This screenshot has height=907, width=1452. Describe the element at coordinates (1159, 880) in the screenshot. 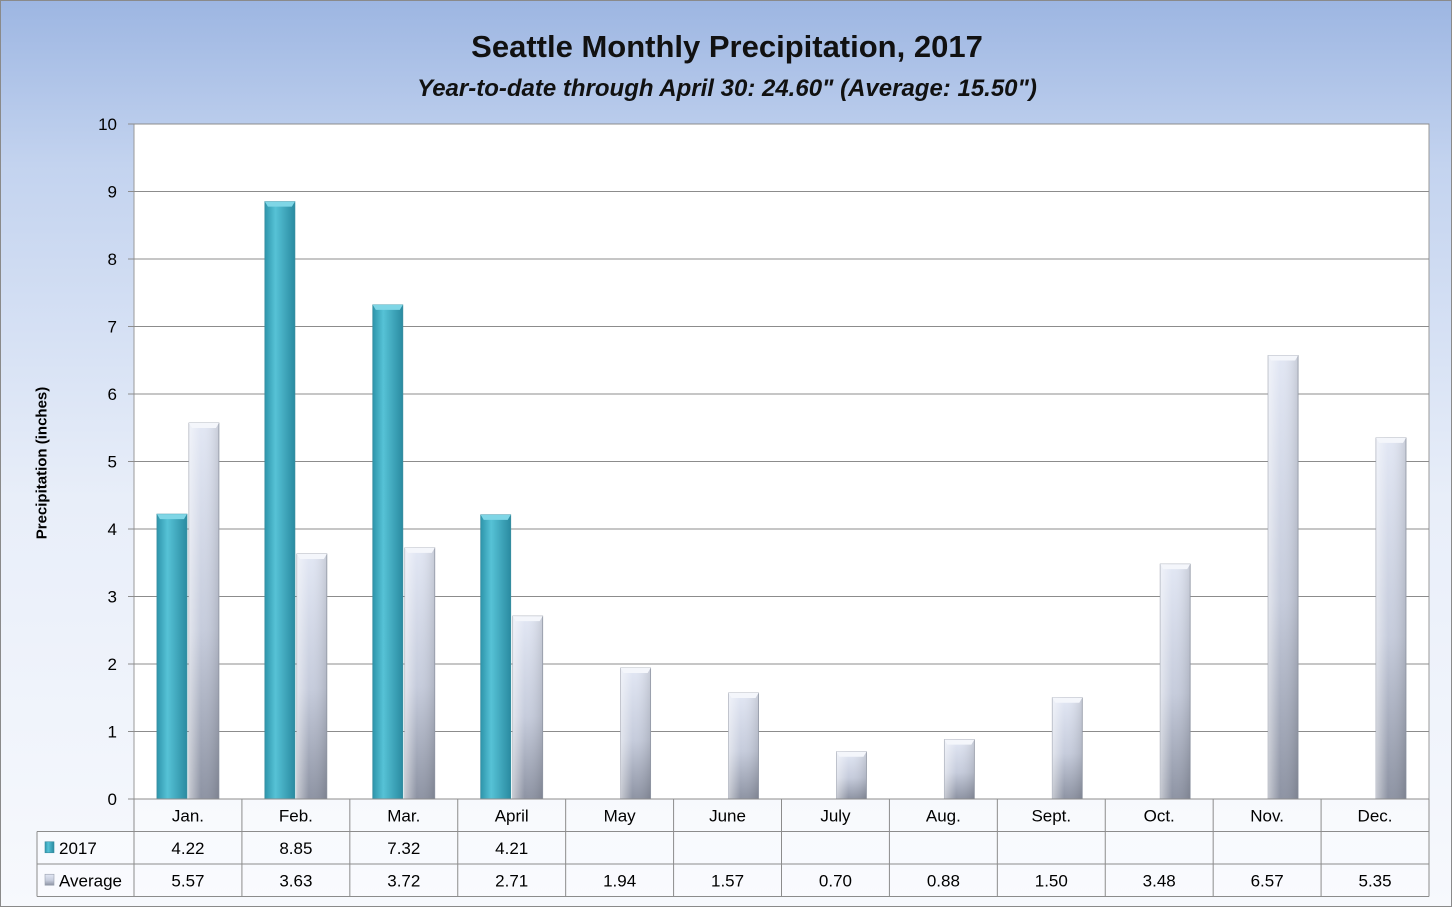

I see `data-label-average: 3.48` at that location.